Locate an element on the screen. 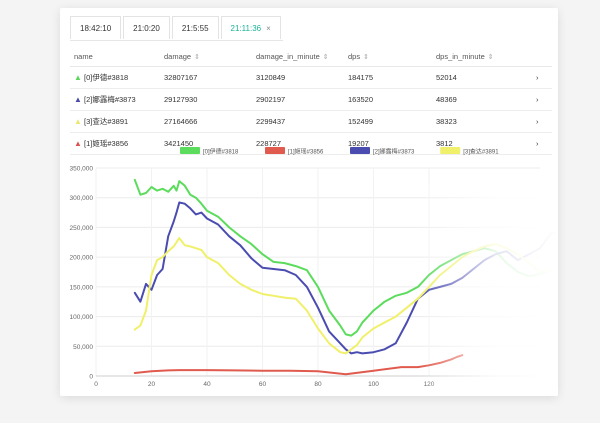 The image size is (600, 423). tab-3: 21:11:36 × is located at coordinates (250, 27).